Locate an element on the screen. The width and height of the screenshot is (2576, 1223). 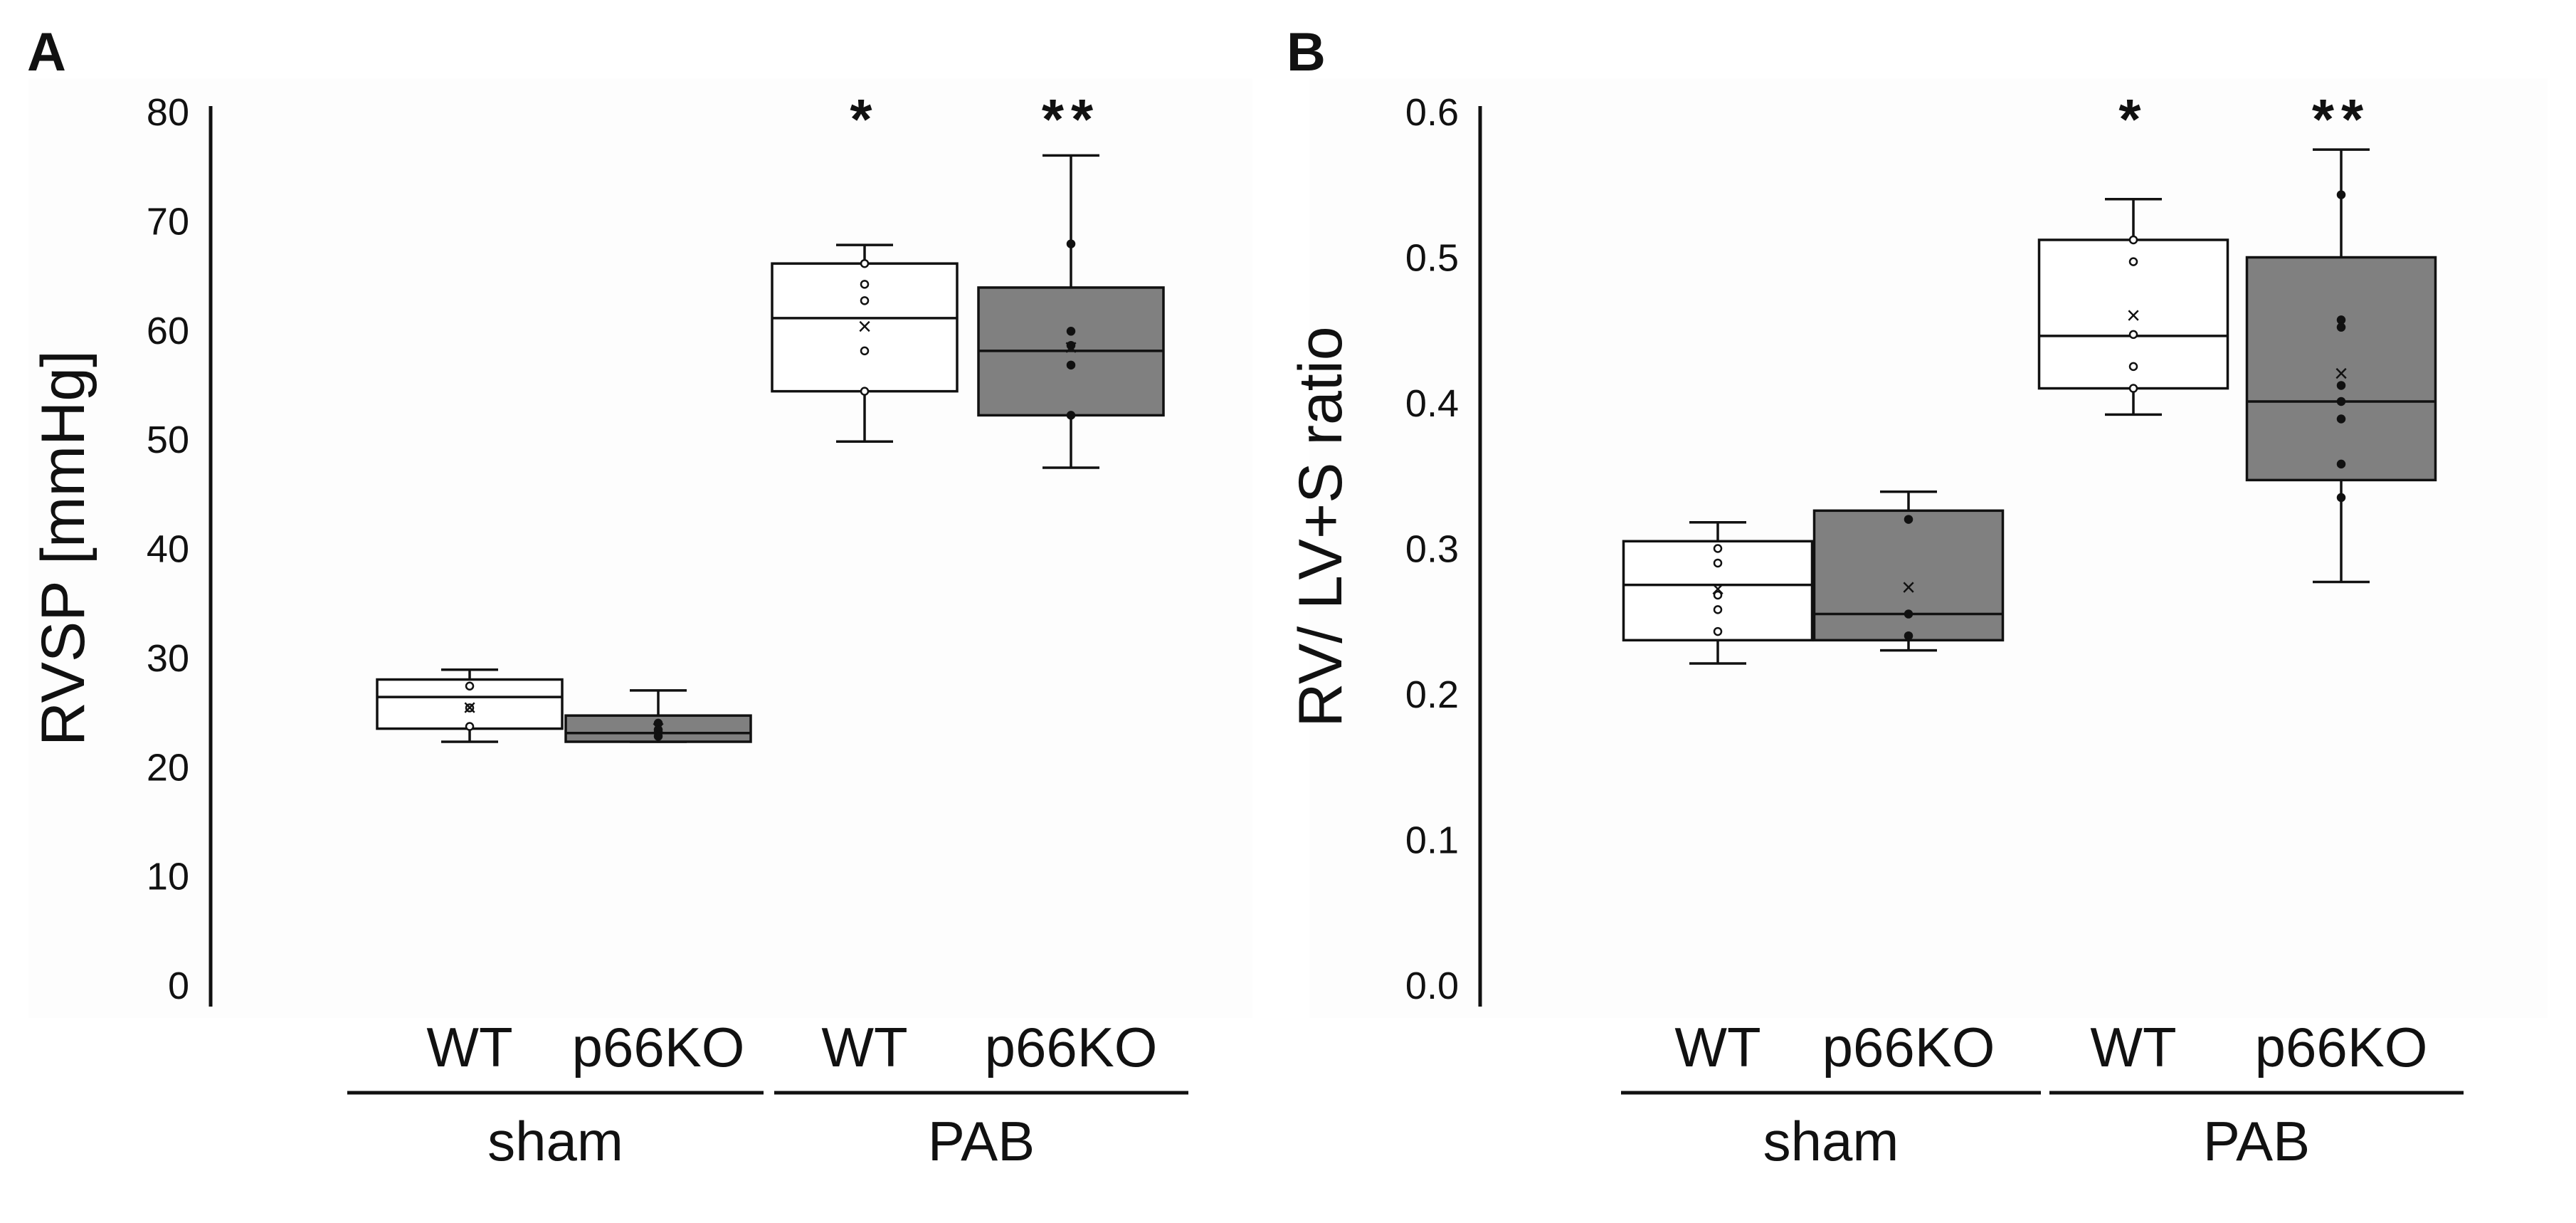
panel-b-y-tick-label: 0.5 is located at coordinates (1432, 258).